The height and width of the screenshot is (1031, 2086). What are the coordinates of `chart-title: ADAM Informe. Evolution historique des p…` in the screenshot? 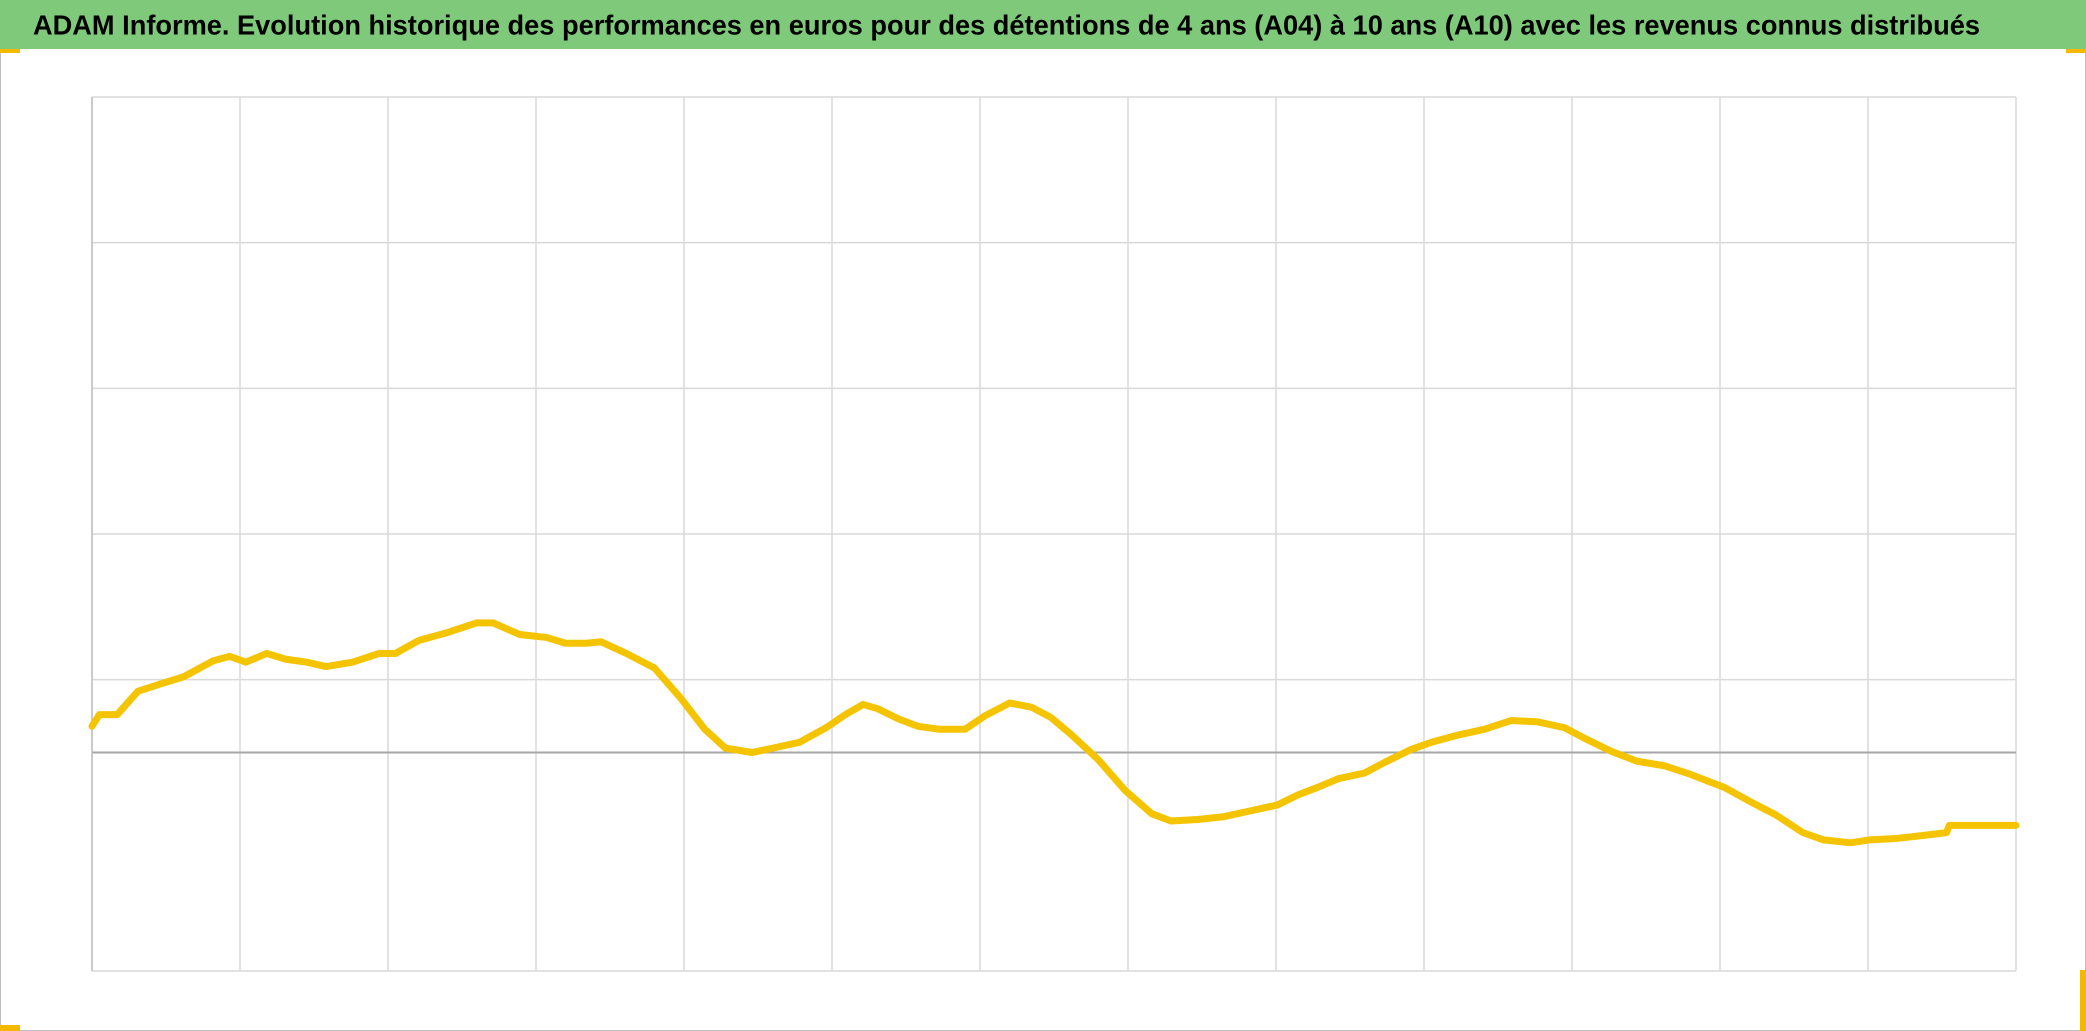 It's located at (1006, 24).